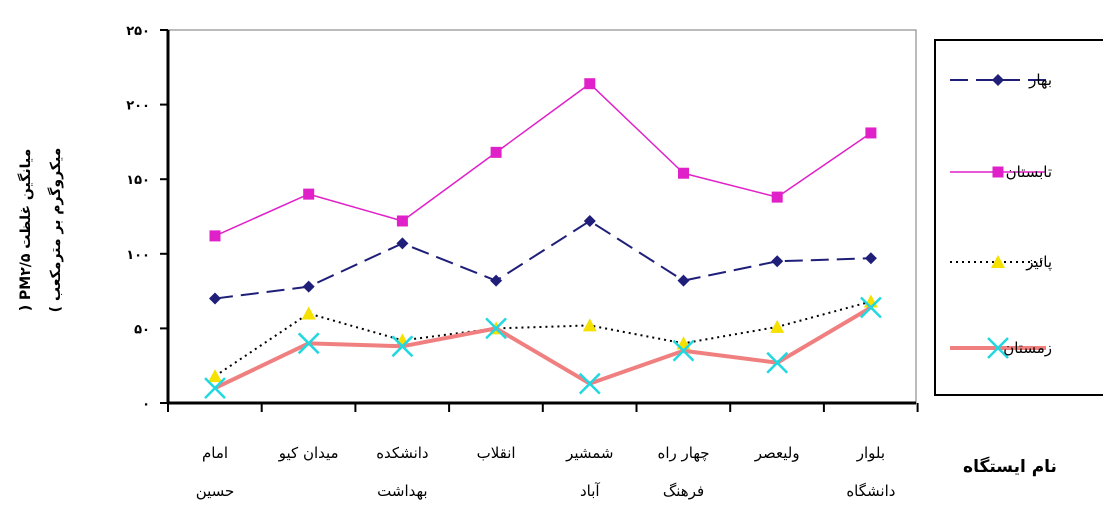 This screenshot has width=1103, height=516. What do you see at coordinates (590, 491) in the screenshot?
I see `x-tick-label: آباد` at bounding box center [590, 491].